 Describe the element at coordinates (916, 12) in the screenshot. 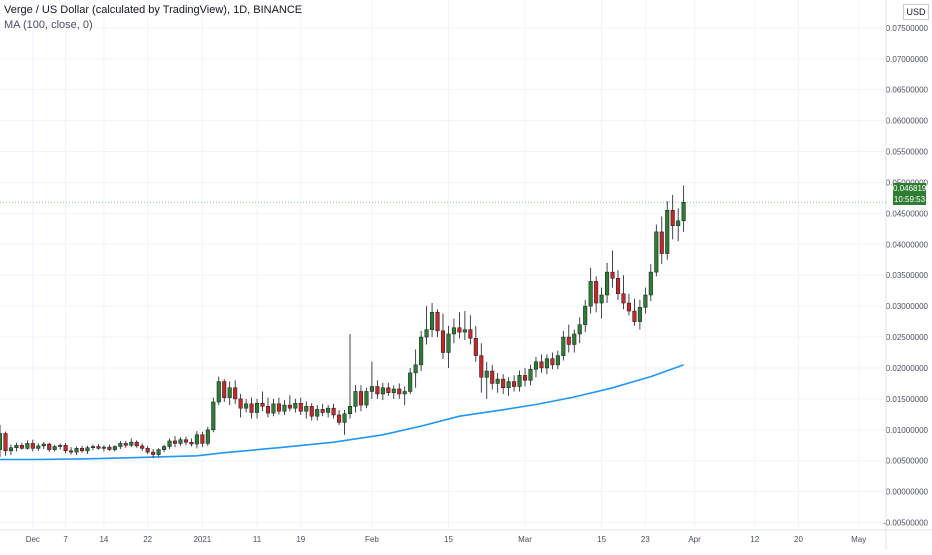

I see `currency-button: USD` at that location.